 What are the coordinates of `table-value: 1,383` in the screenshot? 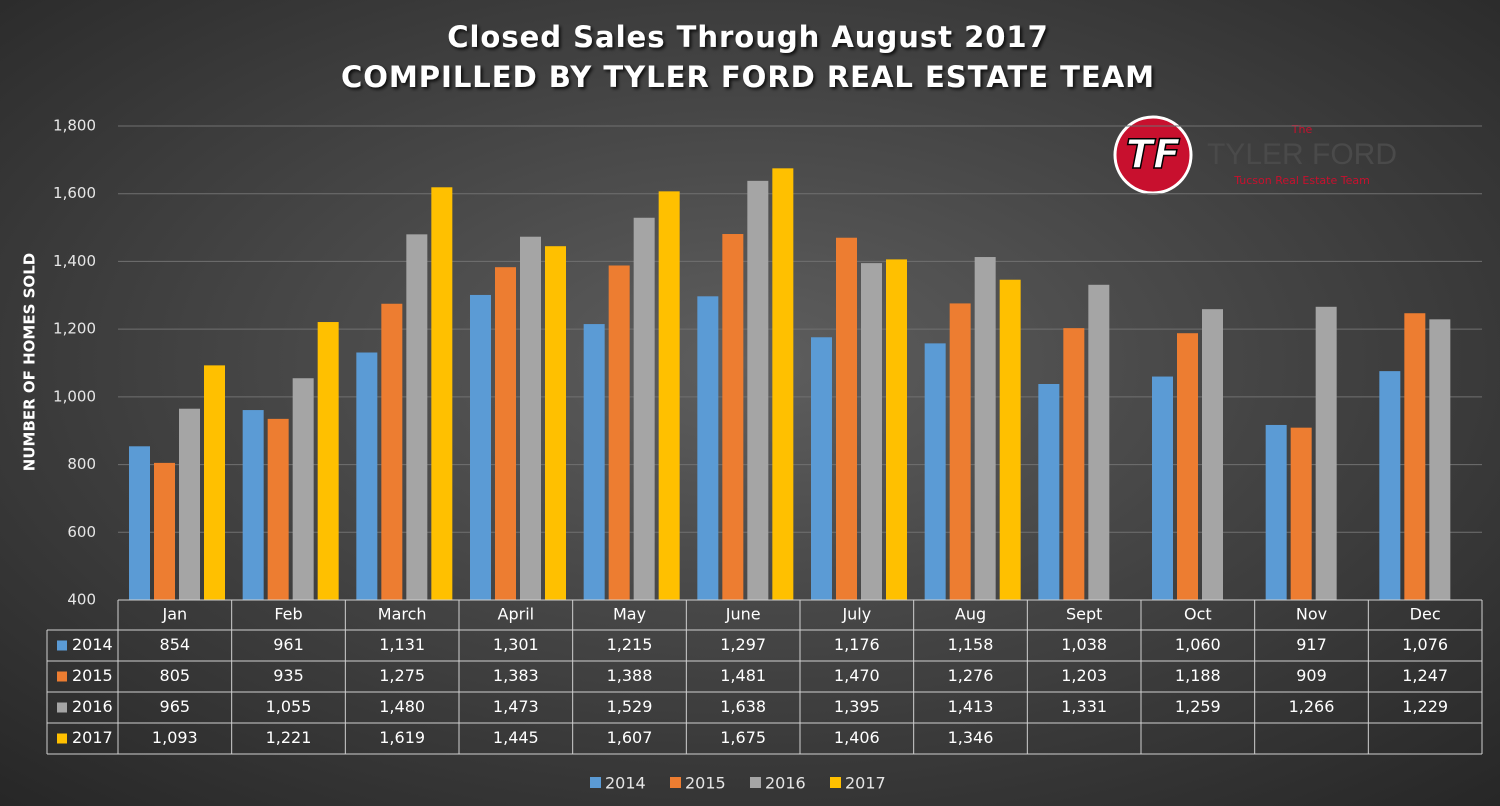 It's located at (516, 675).